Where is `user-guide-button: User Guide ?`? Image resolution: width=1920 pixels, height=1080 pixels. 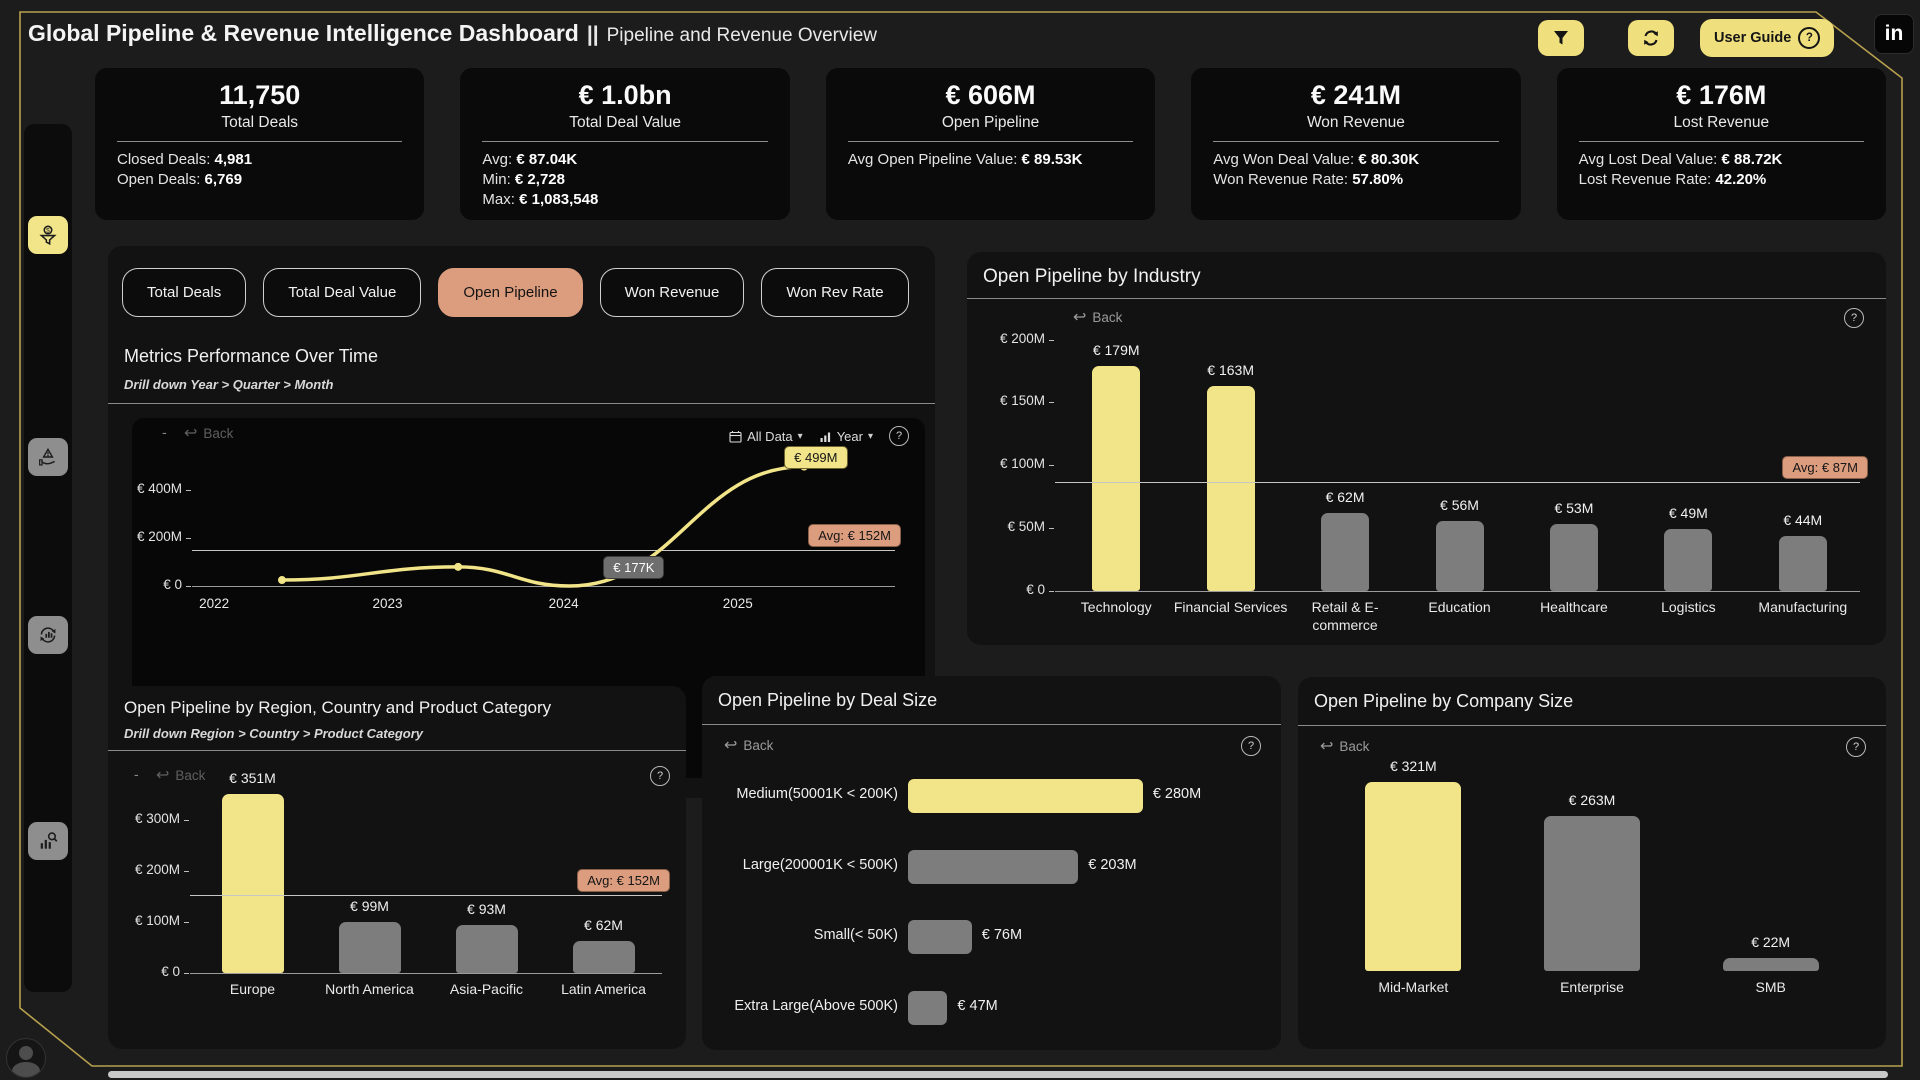 user-guide-button: User Guide ? is located at coordinates (1767, 38).